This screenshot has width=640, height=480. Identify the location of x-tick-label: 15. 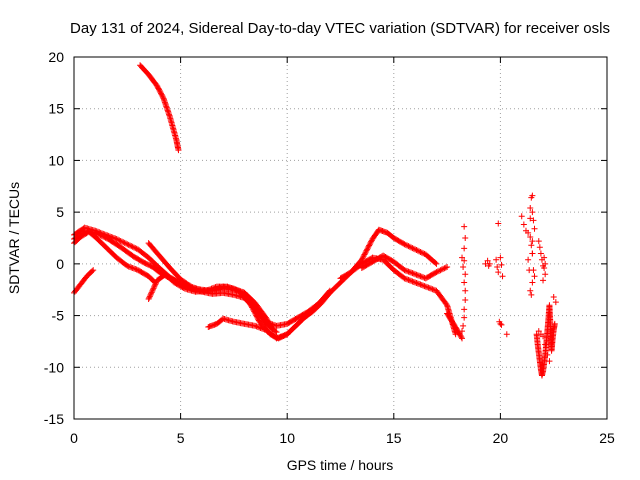
(394, 438).